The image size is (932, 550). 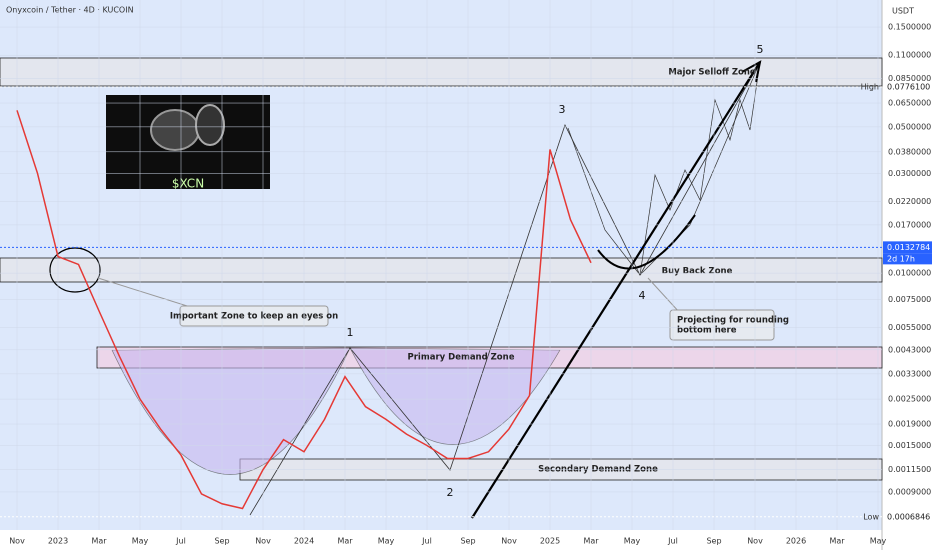 I want to click on wave-label: 3, so click(x=562, y=109).